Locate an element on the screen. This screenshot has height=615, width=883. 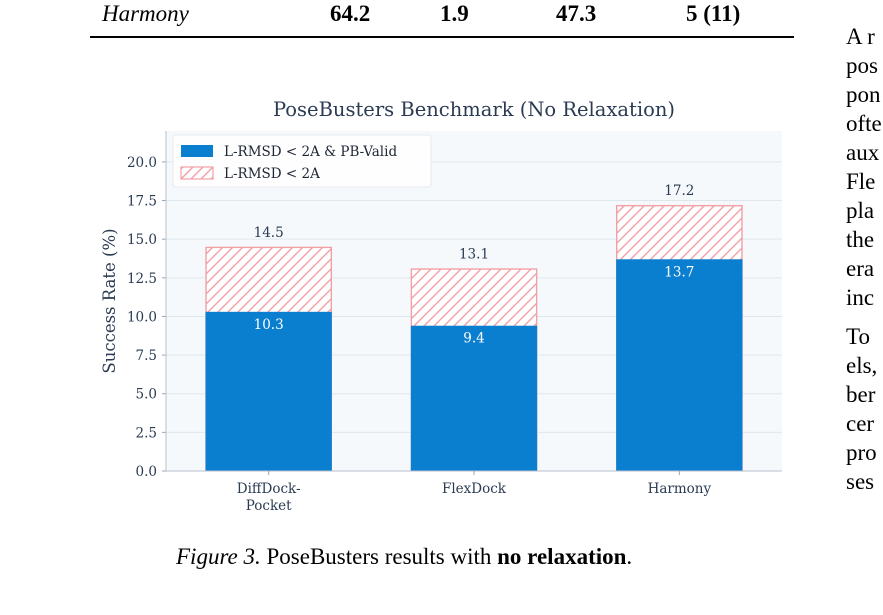
x-tick-label: DiffDock-Pocket is located at coordinates (269, 497).